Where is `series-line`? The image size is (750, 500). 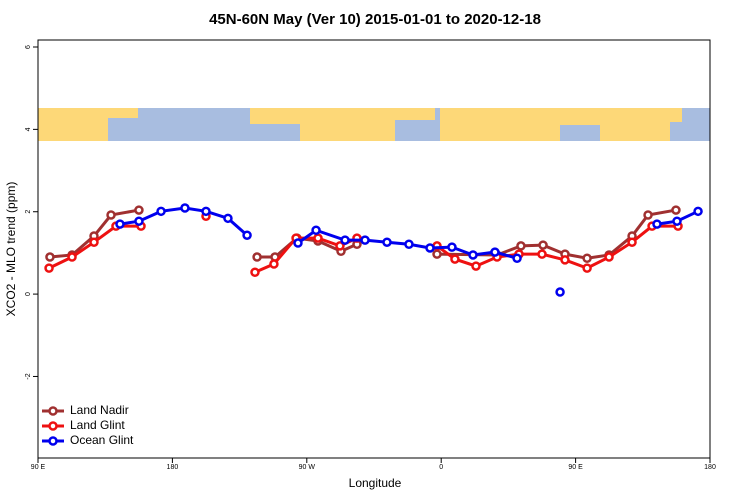
series-line is located at coordinates (363, 234).